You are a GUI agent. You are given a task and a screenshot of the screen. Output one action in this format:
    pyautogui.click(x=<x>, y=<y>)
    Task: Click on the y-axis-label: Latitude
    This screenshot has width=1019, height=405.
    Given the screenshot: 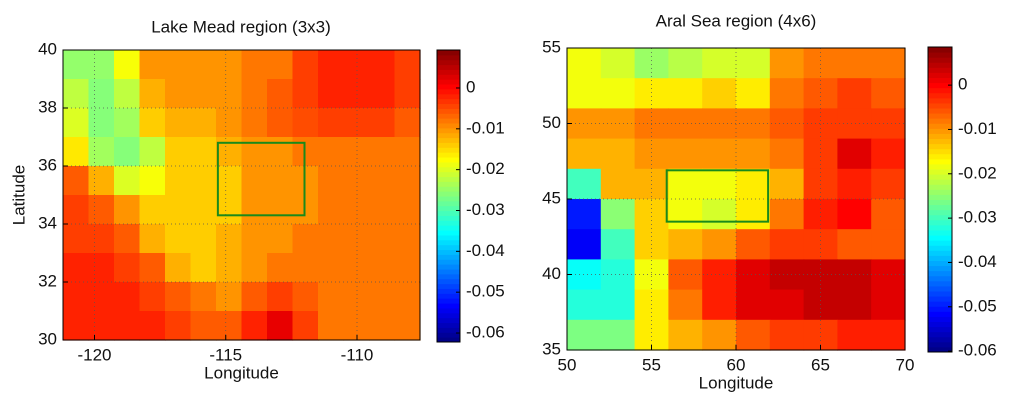 What is the action you would take?
    pyautogui.click(x=18, y=195)
    